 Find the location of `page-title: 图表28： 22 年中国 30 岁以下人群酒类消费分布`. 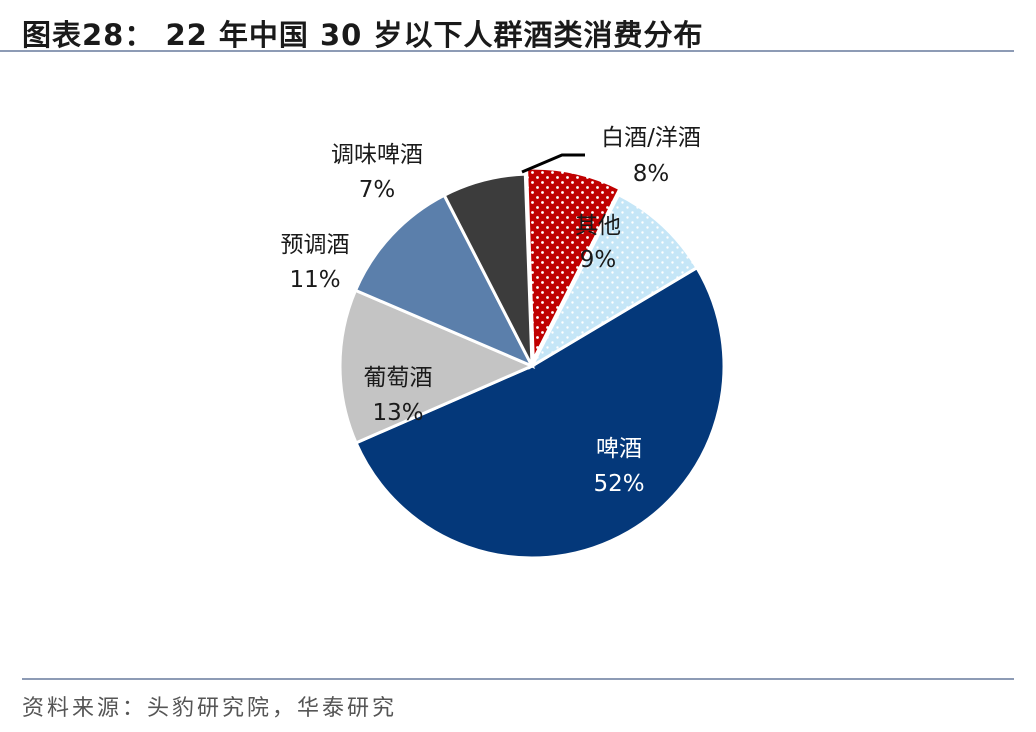

page-title: 图表28： 22 年中国 30 岁以下人群酒类消费分布 is located at coordinates (363, 35).